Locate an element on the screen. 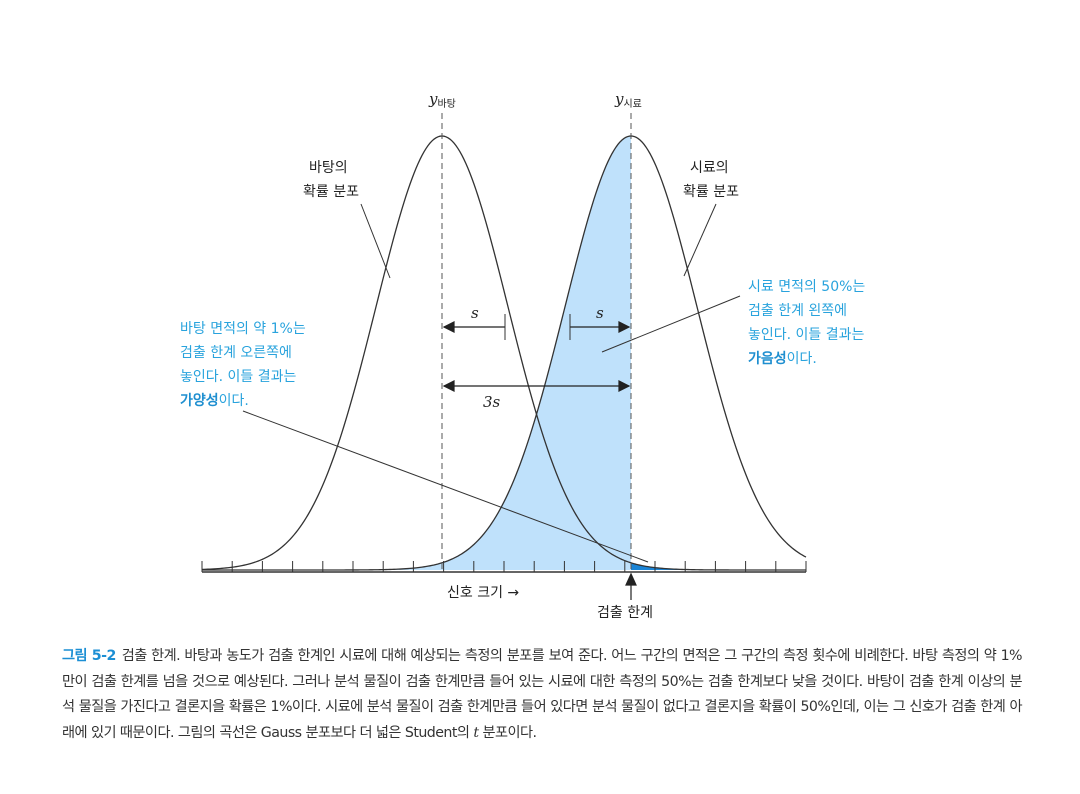 This screenshot has height=794, width=1080. detection-limit-label: 검출 한계 is located at coordinates (625, 613).